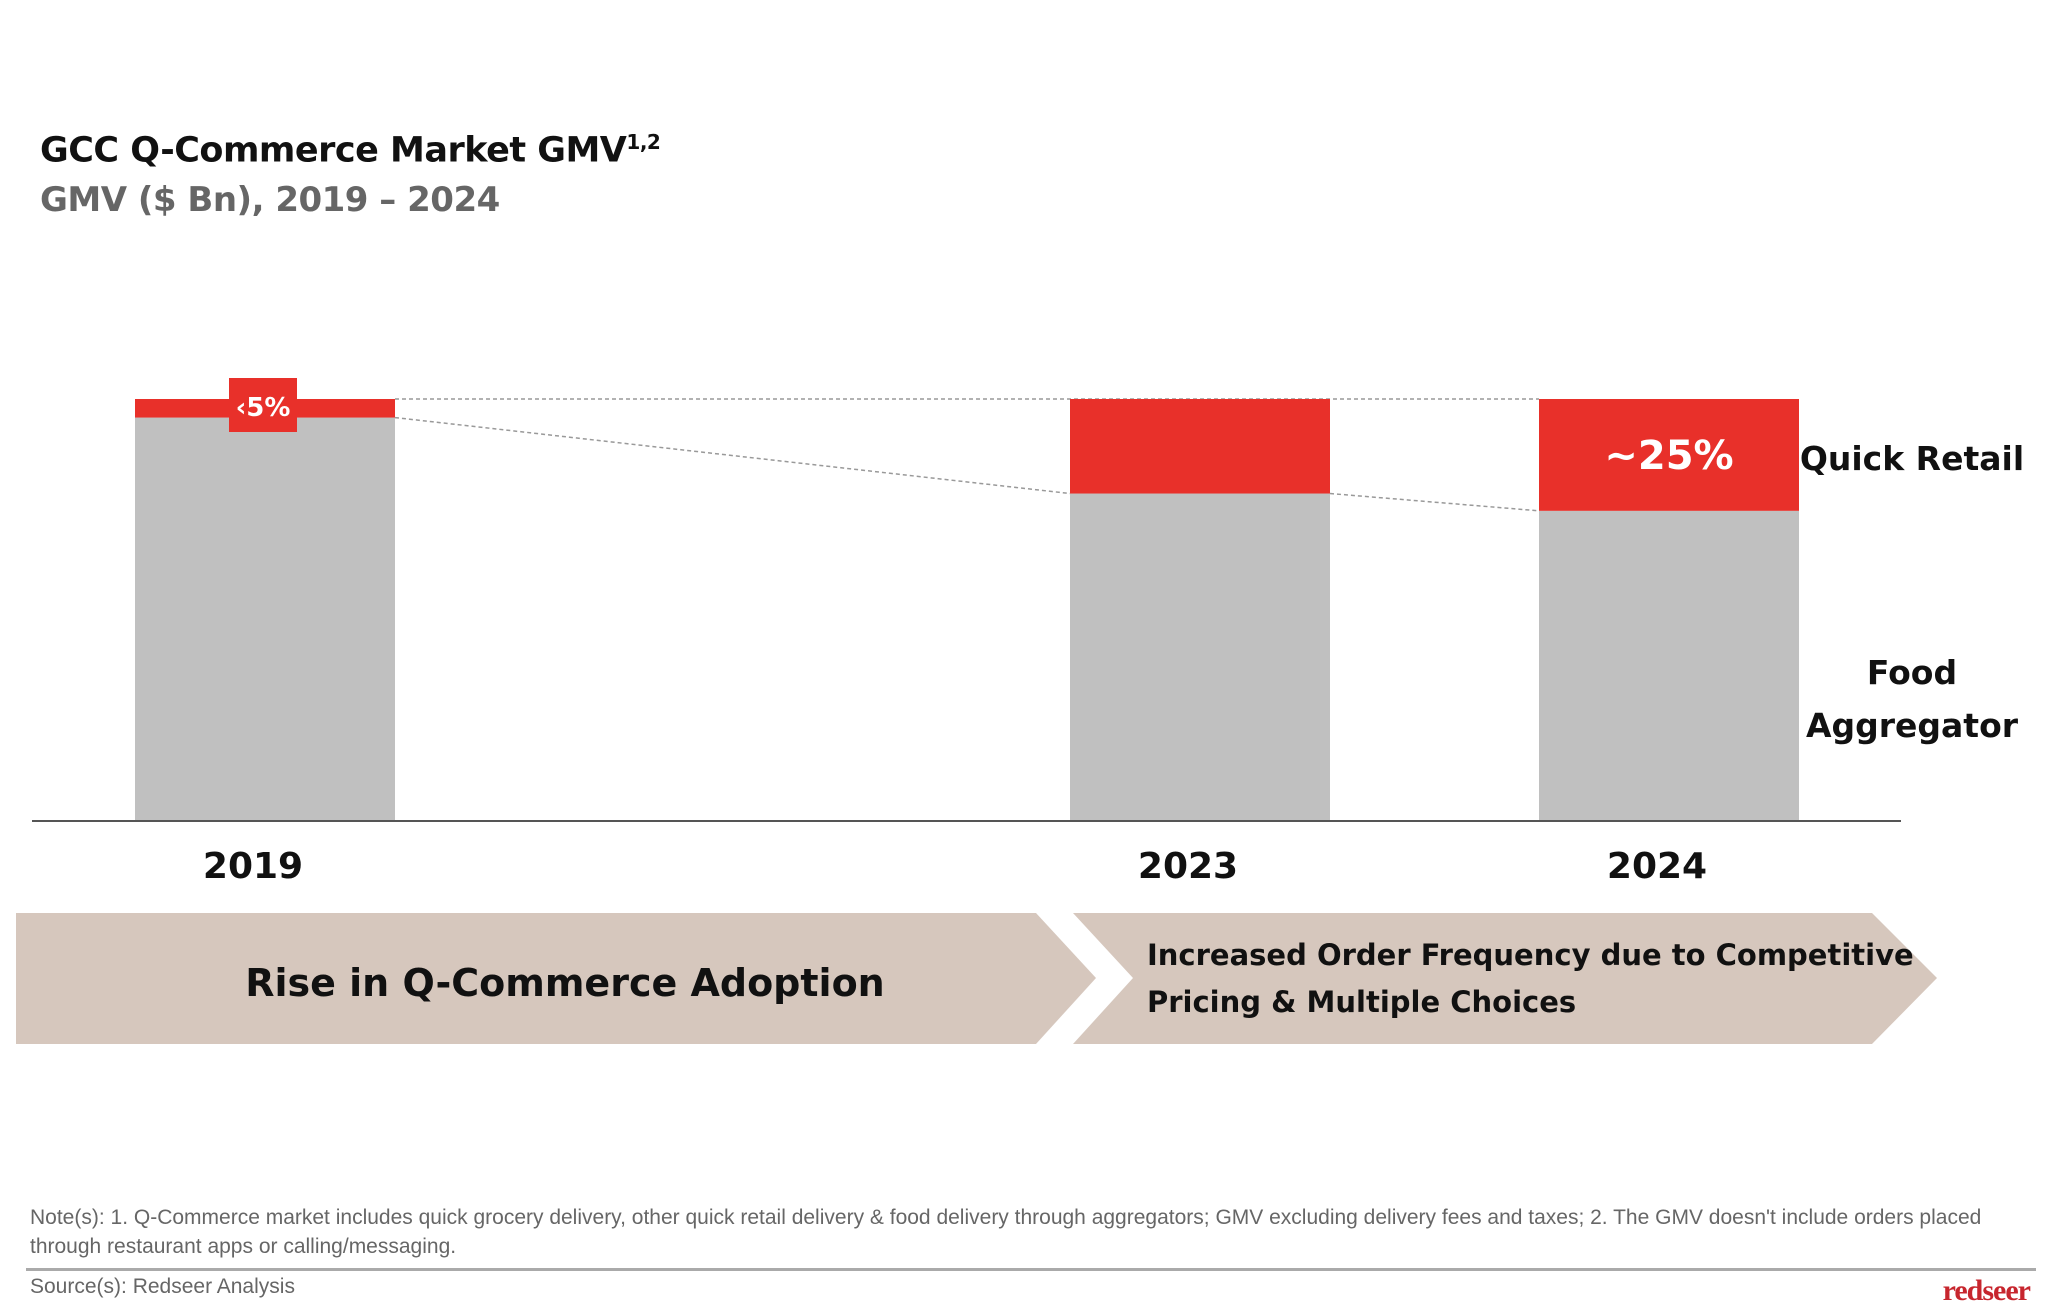 The height and width of the screenshot is (1311, 2048). Describe the element at coordinates (1912, 458) in the screenshot. I see `legend-quick-retail: Quick Retail` at that location.